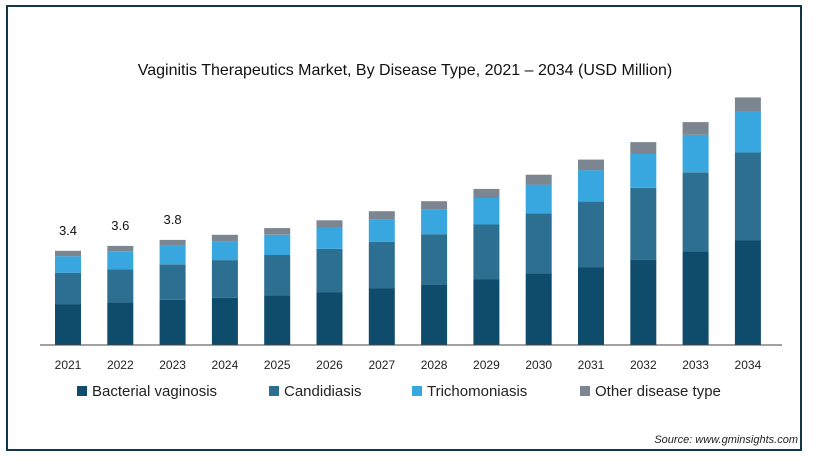 The height and width of the screenshot is (465, 823). I want to click on bar-segment-other-disease-type-2025, so click(277, 231).